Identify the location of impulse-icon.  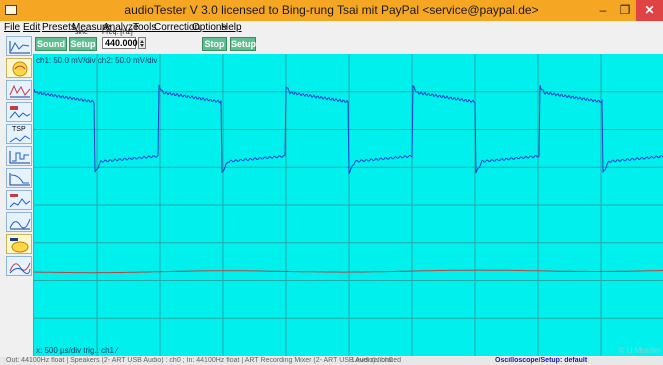
(19, 266).